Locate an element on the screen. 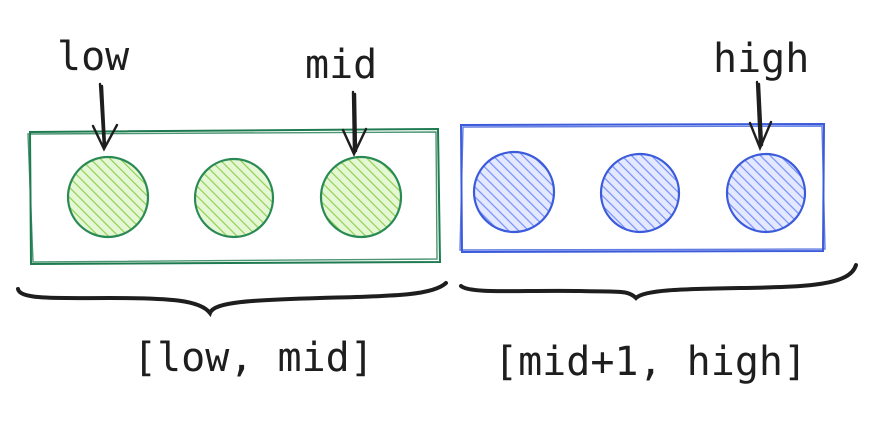 This screenshot has width=880, height=429. right-elements is located at coordinates (639, 192).